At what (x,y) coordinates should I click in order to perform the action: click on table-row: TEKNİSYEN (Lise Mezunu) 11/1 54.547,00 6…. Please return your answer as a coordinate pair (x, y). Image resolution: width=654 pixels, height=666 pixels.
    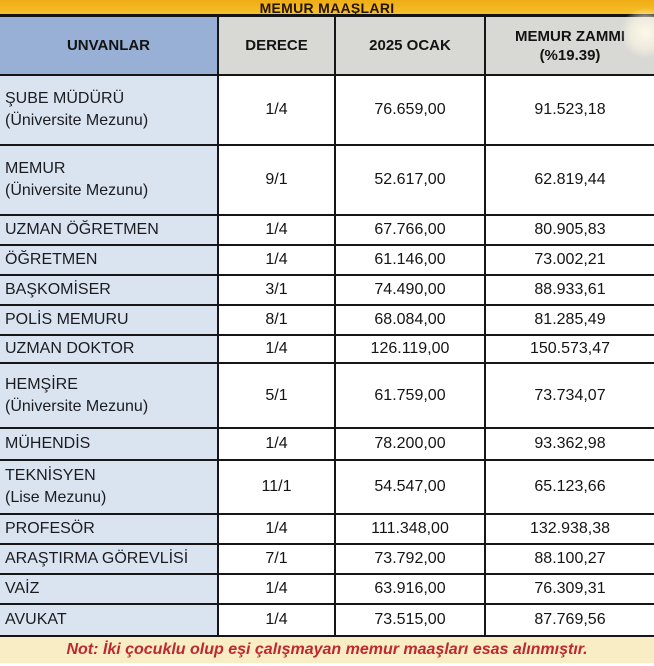
    Looking at the image, I should click on (327, 486).